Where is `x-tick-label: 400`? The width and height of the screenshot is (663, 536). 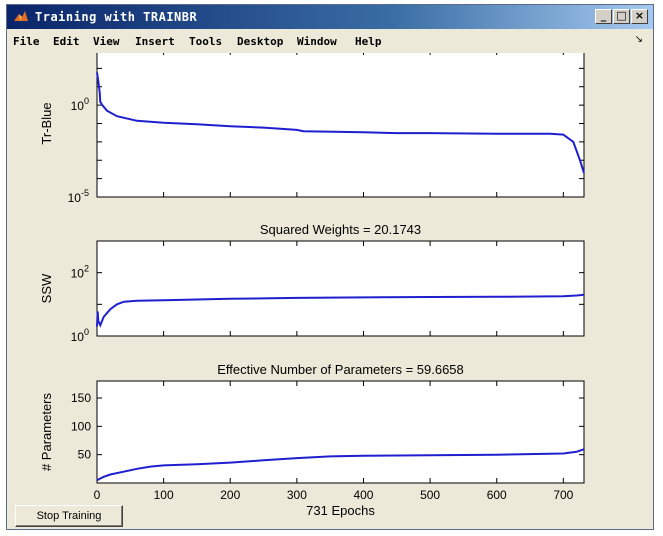 x-tick-label: 400 is located at coordinates (363, 495).